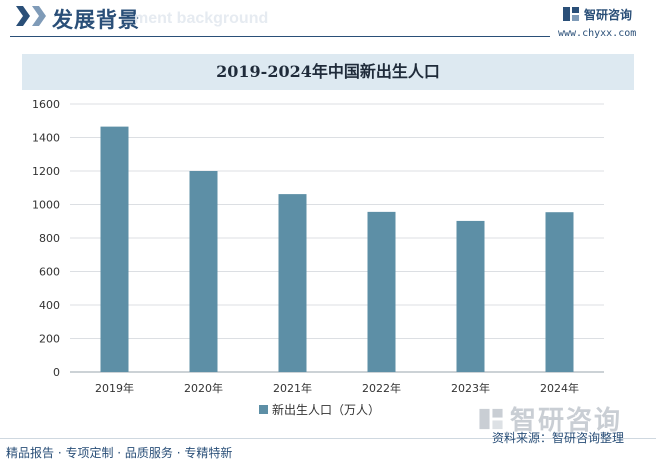 The height and width of the screenshot is (464, 656). I want to click on y-tick-label: 800, so click(49, 238).